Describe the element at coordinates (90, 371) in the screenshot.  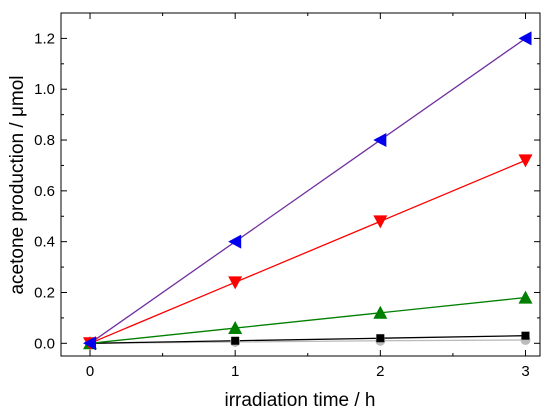
I see `x-tick-label: 0` at that location.